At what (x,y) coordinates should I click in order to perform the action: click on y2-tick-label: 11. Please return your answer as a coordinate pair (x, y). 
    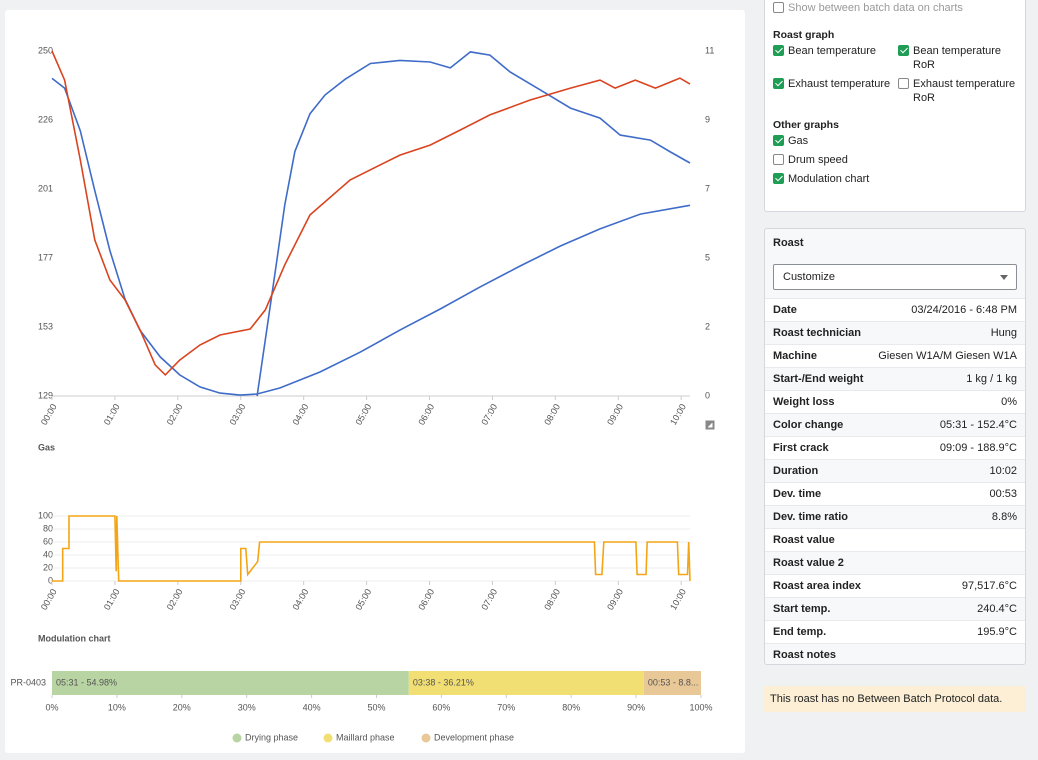
    Looking at the image, I should click on (709, 50).